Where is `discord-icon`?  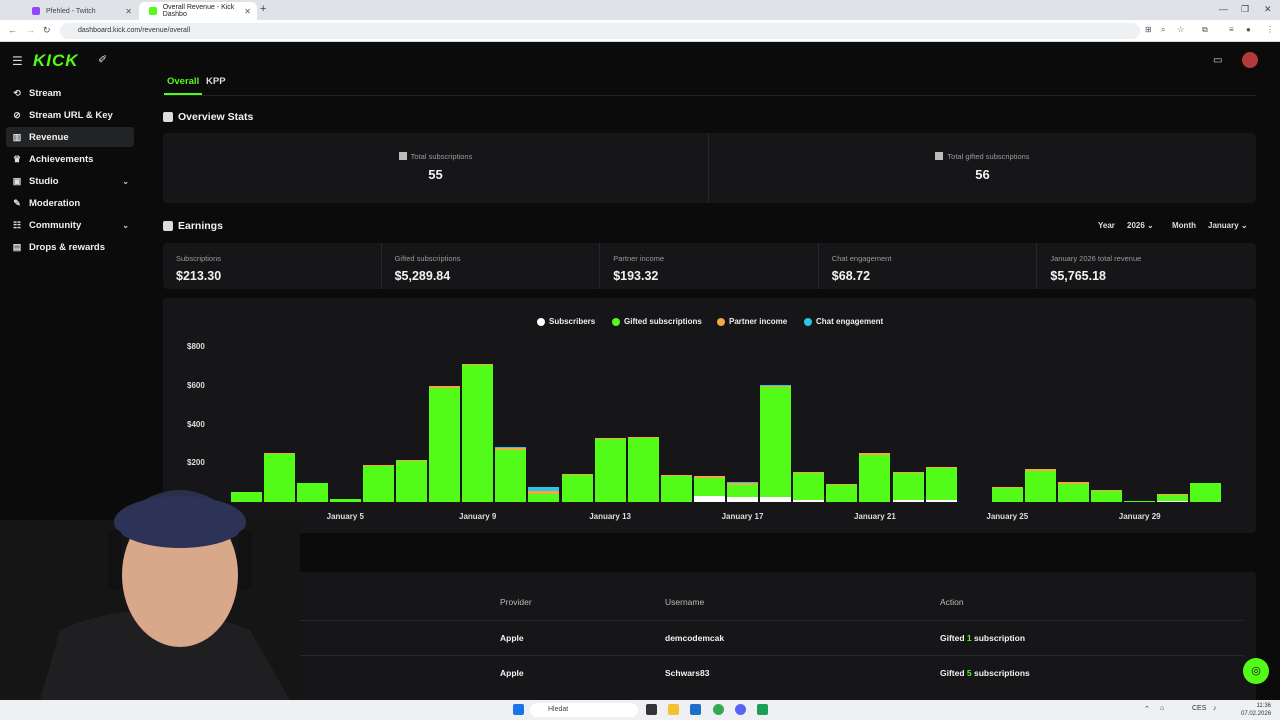 discord-icon is located at coordinates (740, 709).